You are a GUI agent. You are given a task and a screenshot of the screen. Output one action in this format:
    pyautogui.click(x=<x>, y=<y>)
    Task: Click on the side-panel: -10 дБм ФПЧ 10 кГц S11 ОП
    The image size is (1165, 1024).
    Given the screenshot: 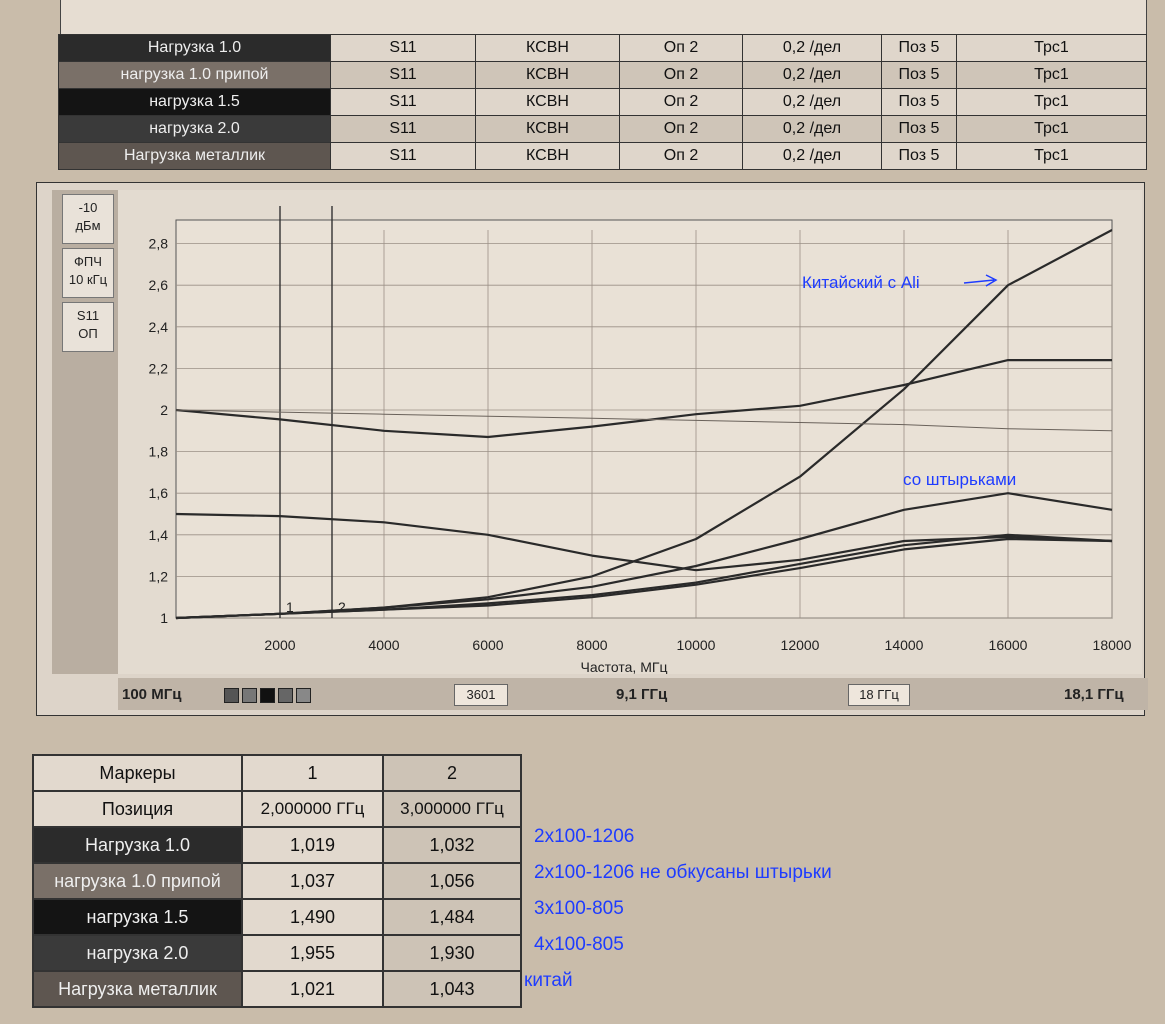 What is the action you would take?
    pyautogui.click(x=85, y=432)
    